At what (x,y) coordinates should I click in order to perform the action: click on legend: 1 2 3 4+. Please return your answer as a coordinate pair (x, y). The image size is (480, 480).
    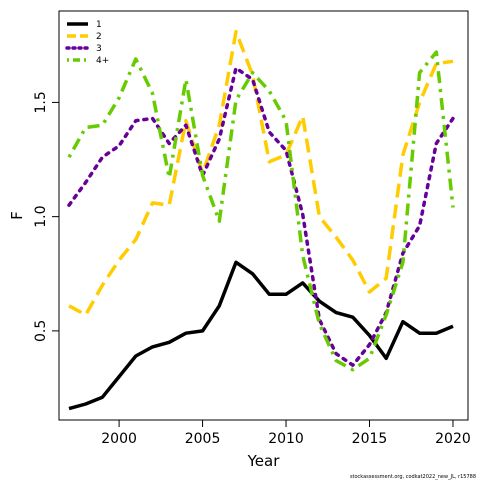
    Looking at the image, I should click on (87, 43).